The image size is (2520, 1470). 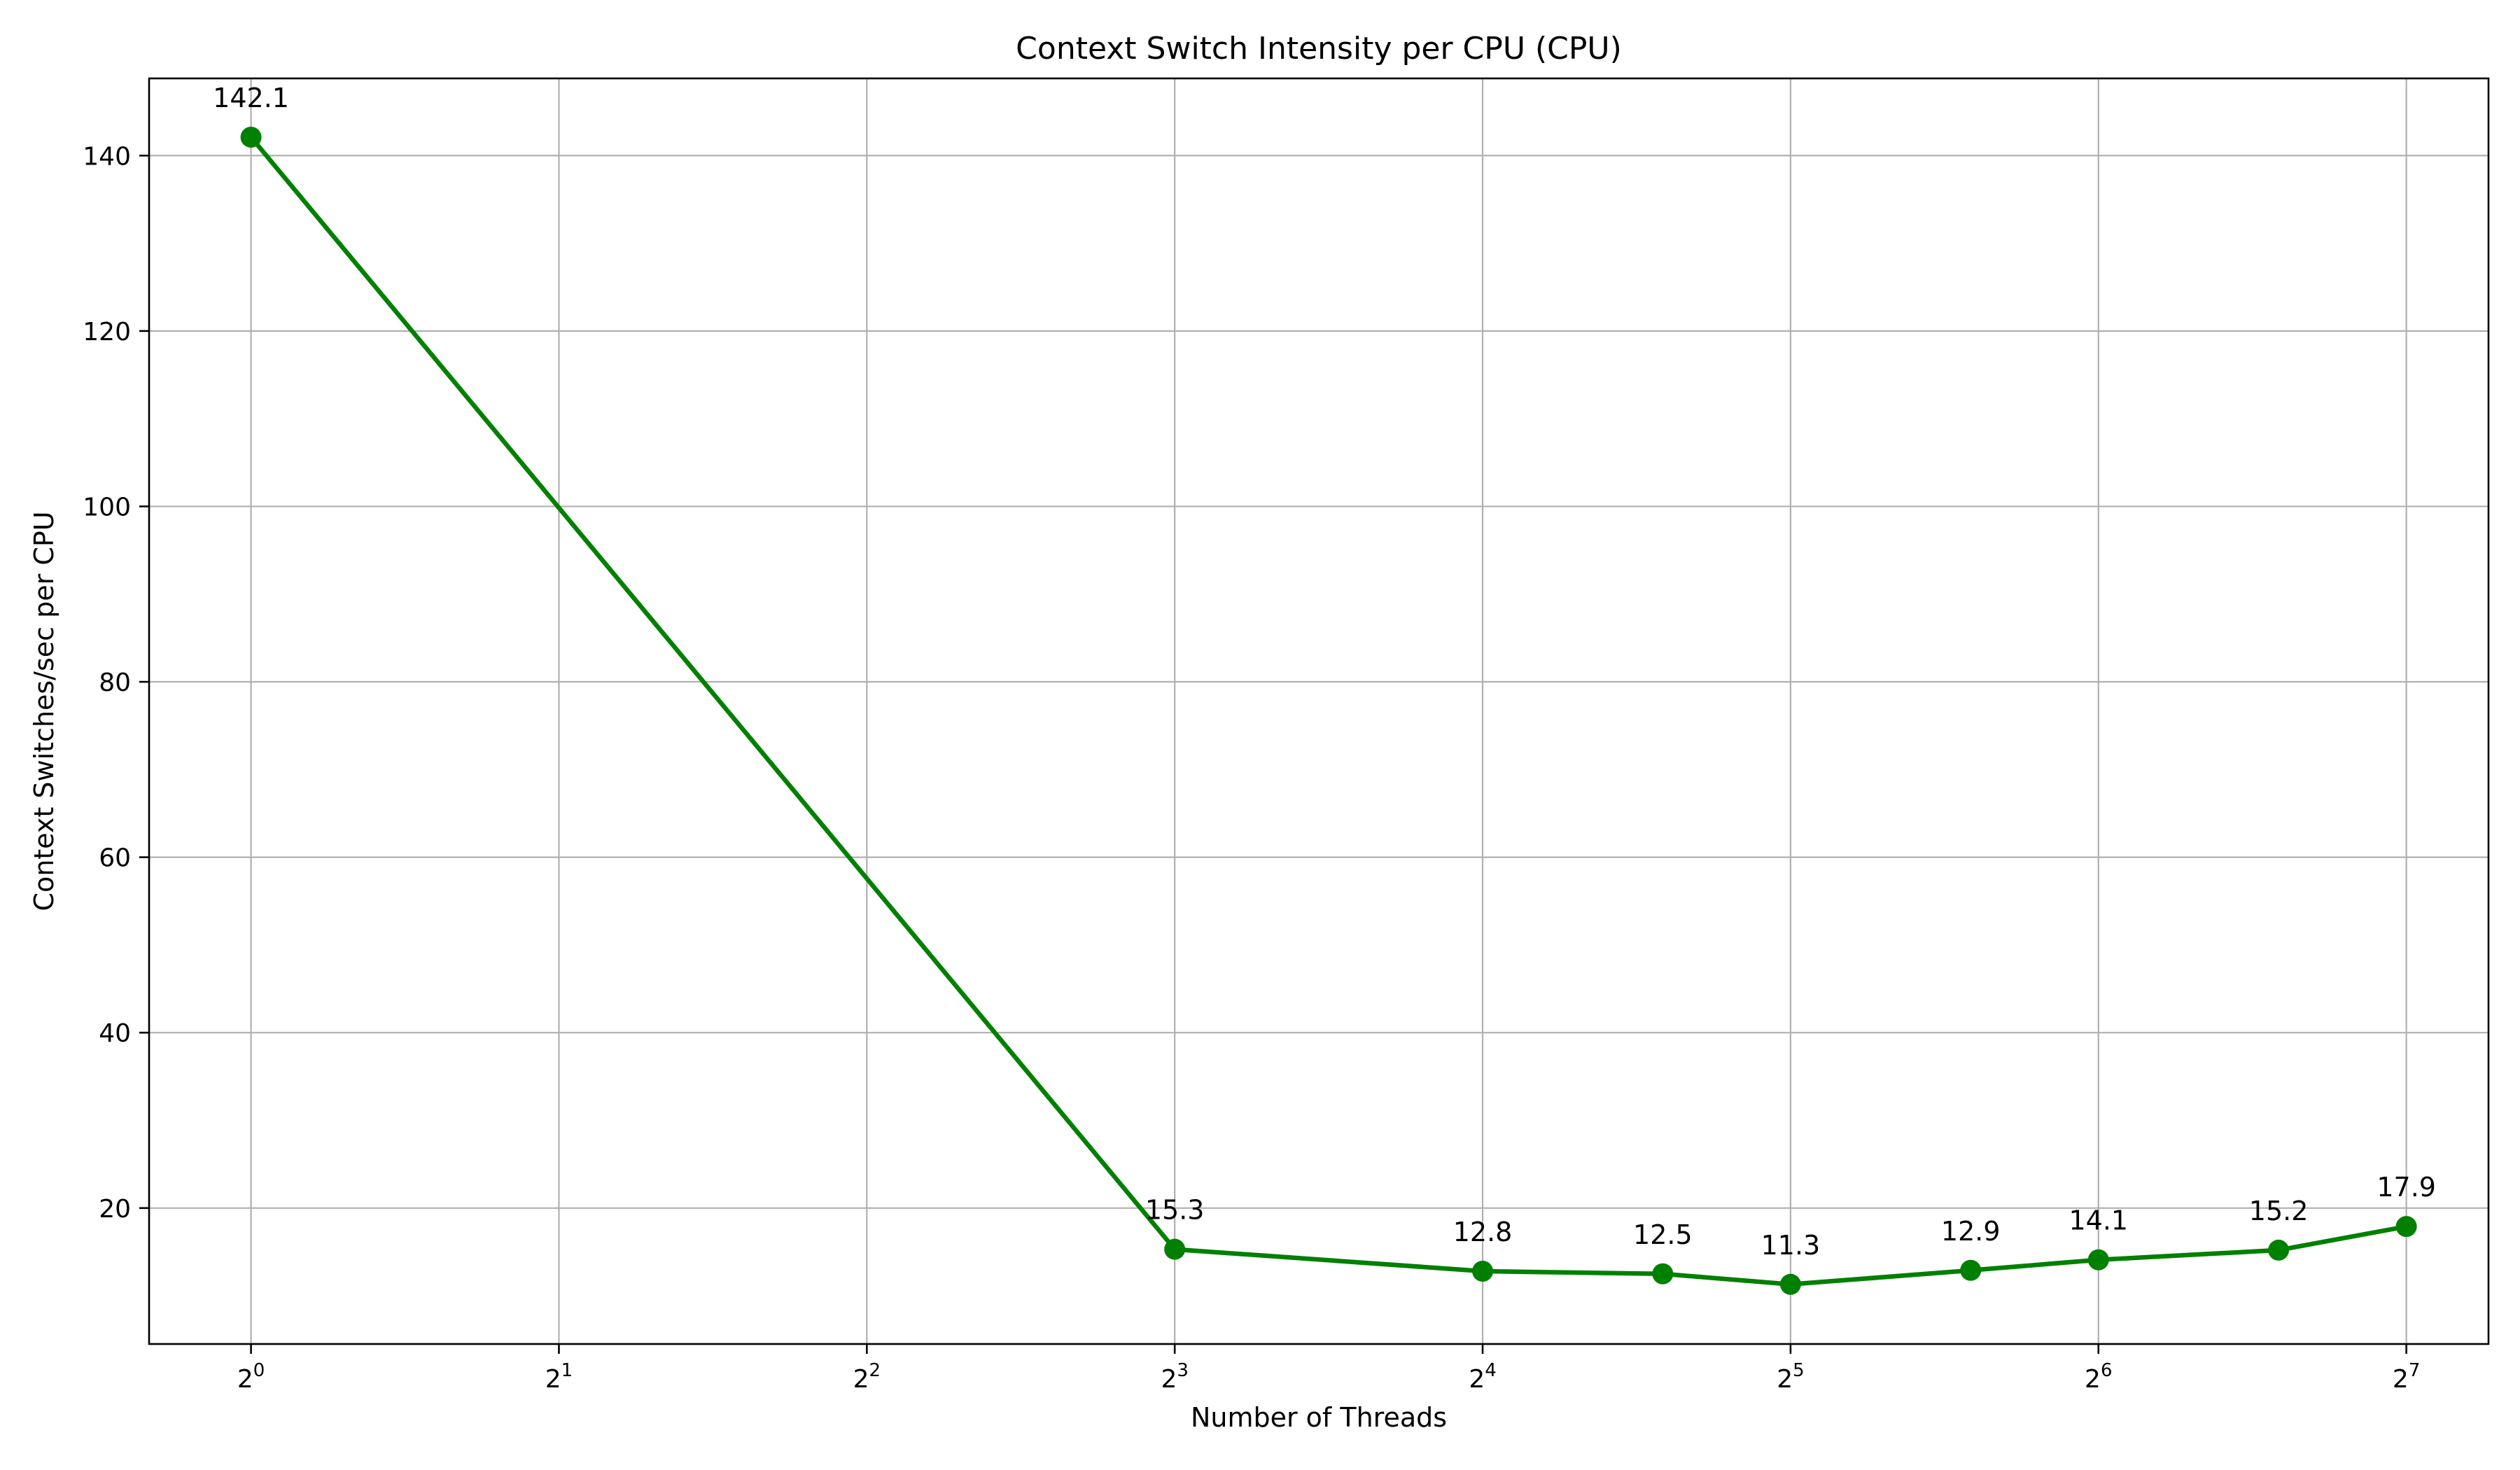 What do you see at coordinates (1174, 1377) in the screenshot?
I see `x-tick-label: 23` at bounding box center [1174, 1377].